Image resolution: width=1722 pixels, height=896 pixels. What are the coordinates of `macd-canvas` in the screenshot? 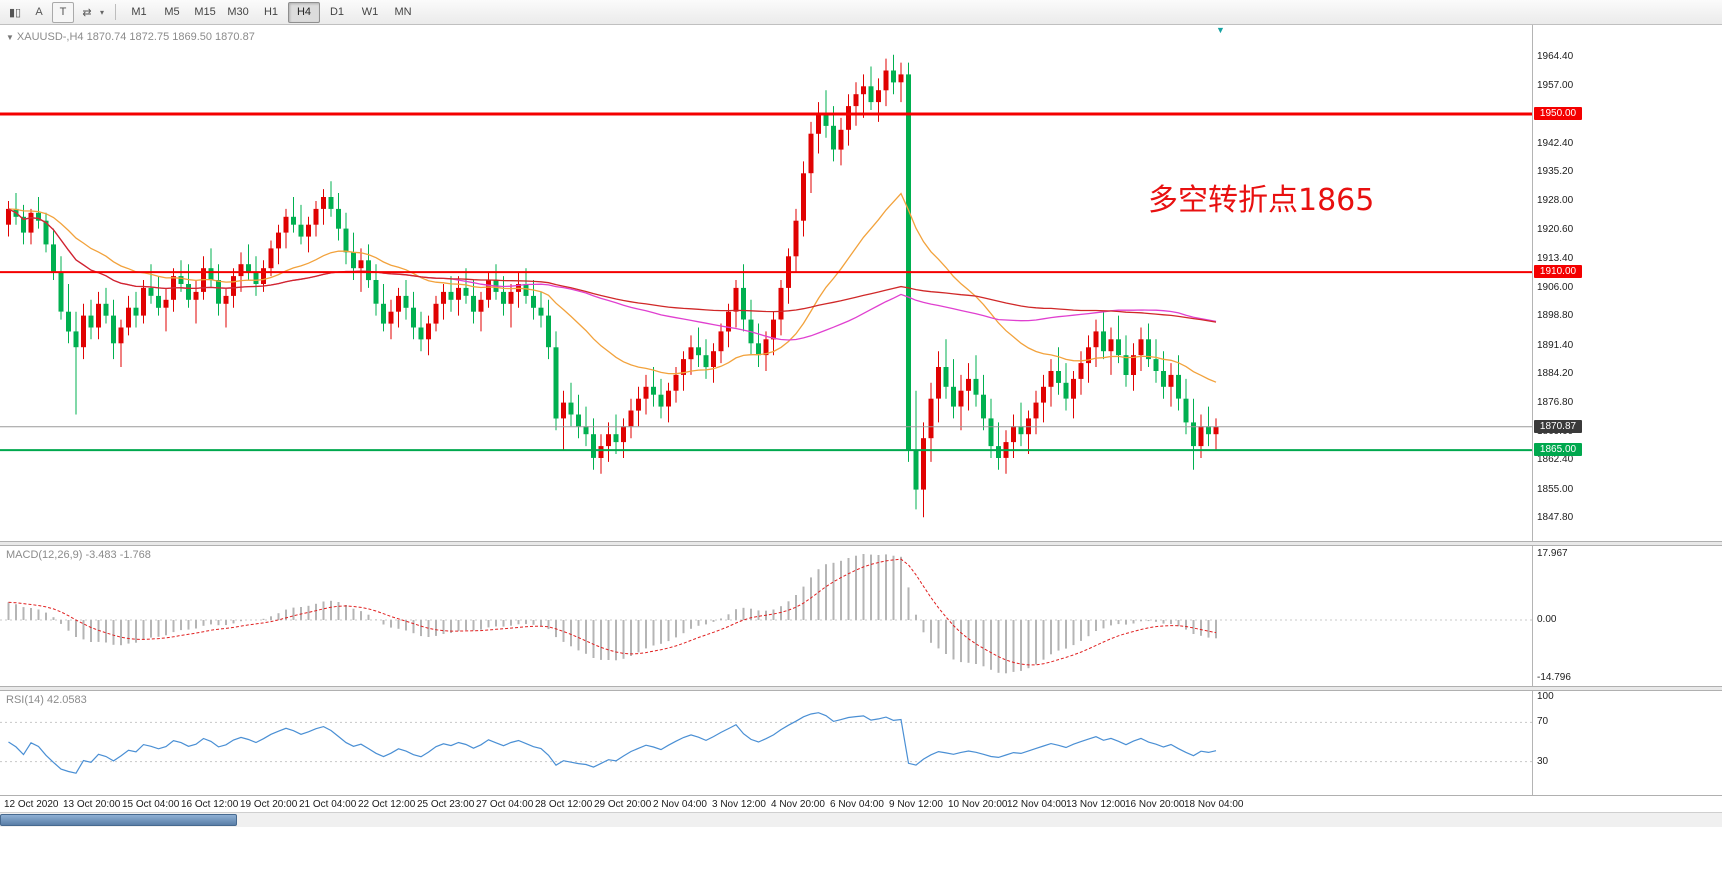 It's located at (766, 616).